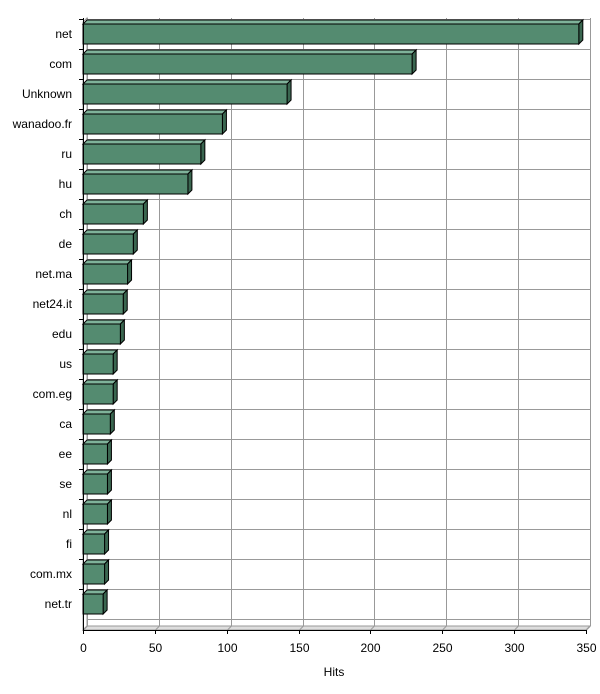 This screenshot has width=600, height=694. I want to click on category-label: ee, so click(66, 454).